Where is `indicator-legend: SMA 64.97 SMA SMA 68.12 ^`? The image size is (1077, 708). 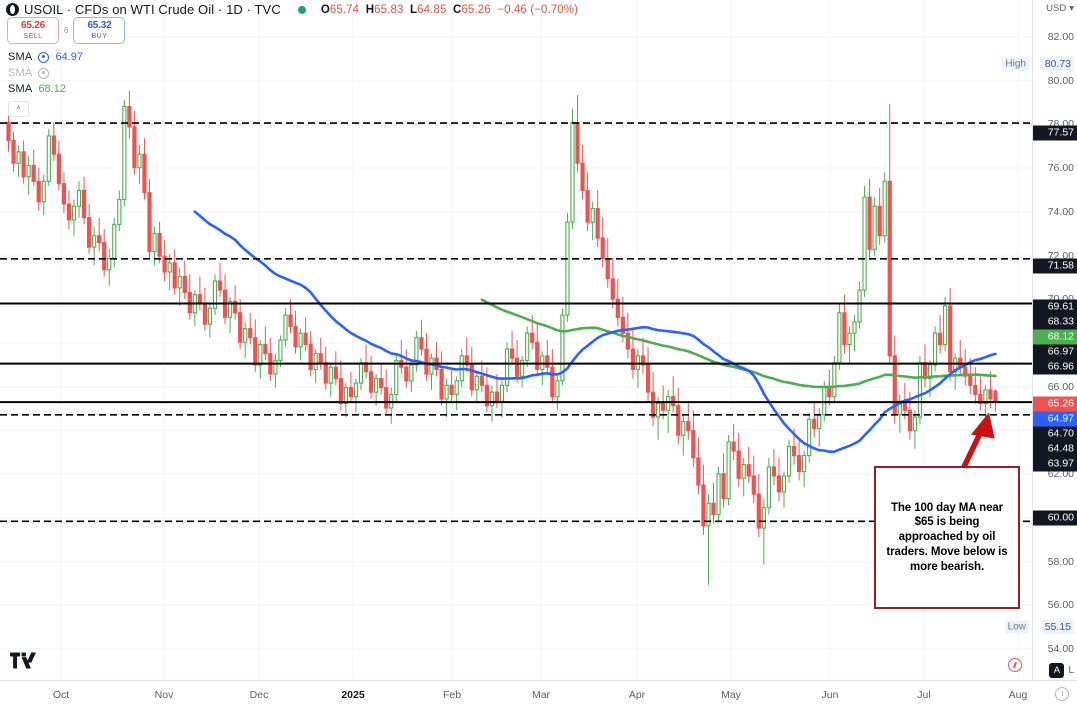
indicator-legend: SMA 64.97 SMA SMA 68.12 ^ is located at coordinates (45, 83).